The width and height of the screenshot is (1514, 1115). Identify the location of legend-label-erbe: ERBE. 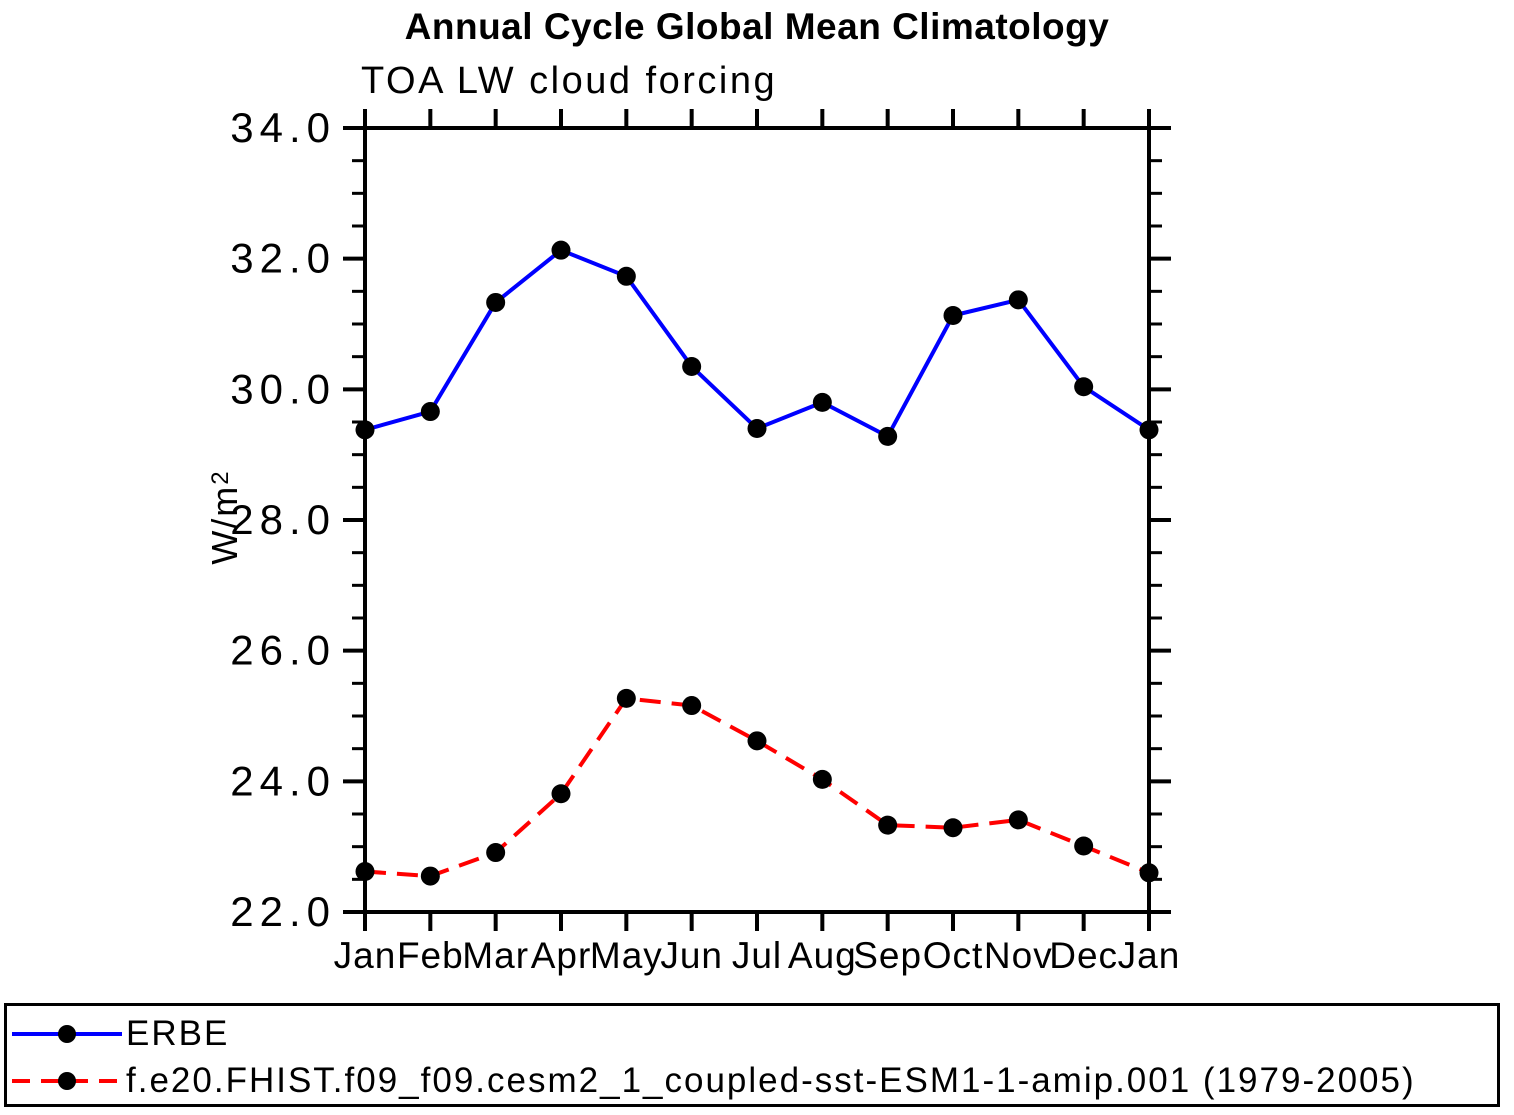
(178, 1033).